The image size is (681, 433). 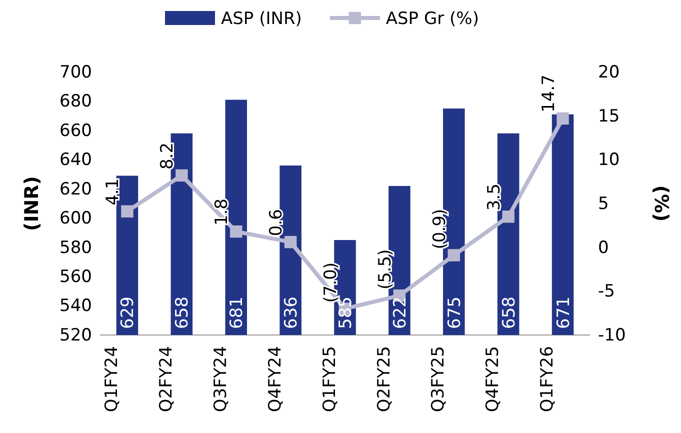 What do you see at coordinates (384, 379) in the screenshot?
I see `x-tick-label: Q2FY25` at bounding box center [384, 379].